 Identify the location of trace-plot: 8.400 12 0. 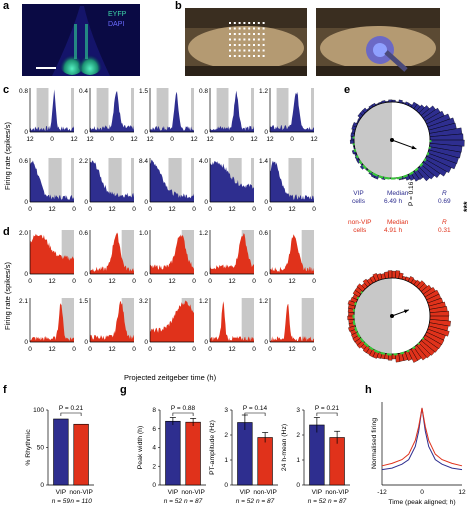
(167, 185).